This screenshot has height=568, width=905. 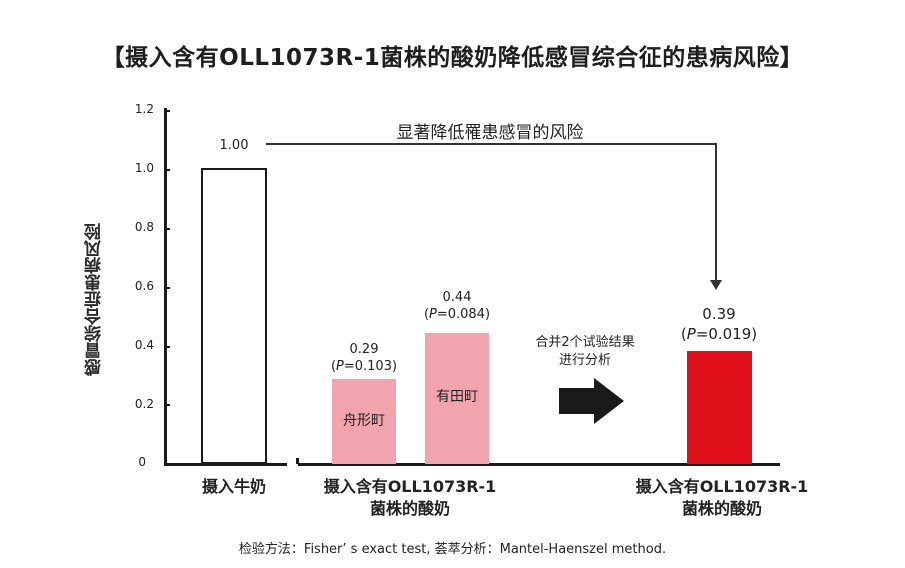 I want to click on bar-arita, so click(x=457, y=398).